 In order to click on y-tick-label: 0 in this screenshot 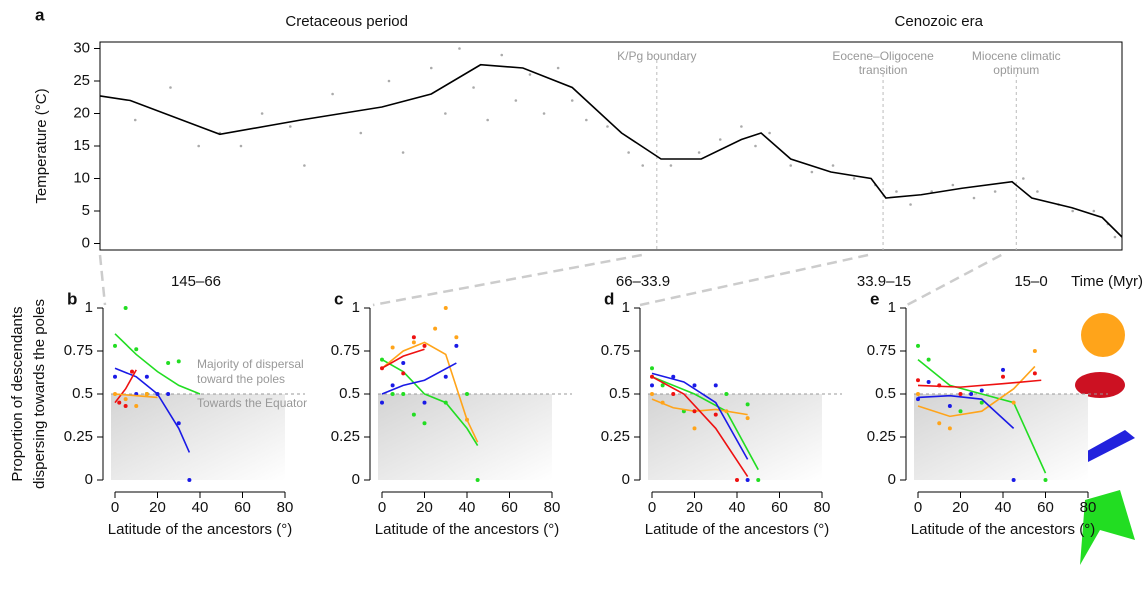, I will do `click(86, 242)`.